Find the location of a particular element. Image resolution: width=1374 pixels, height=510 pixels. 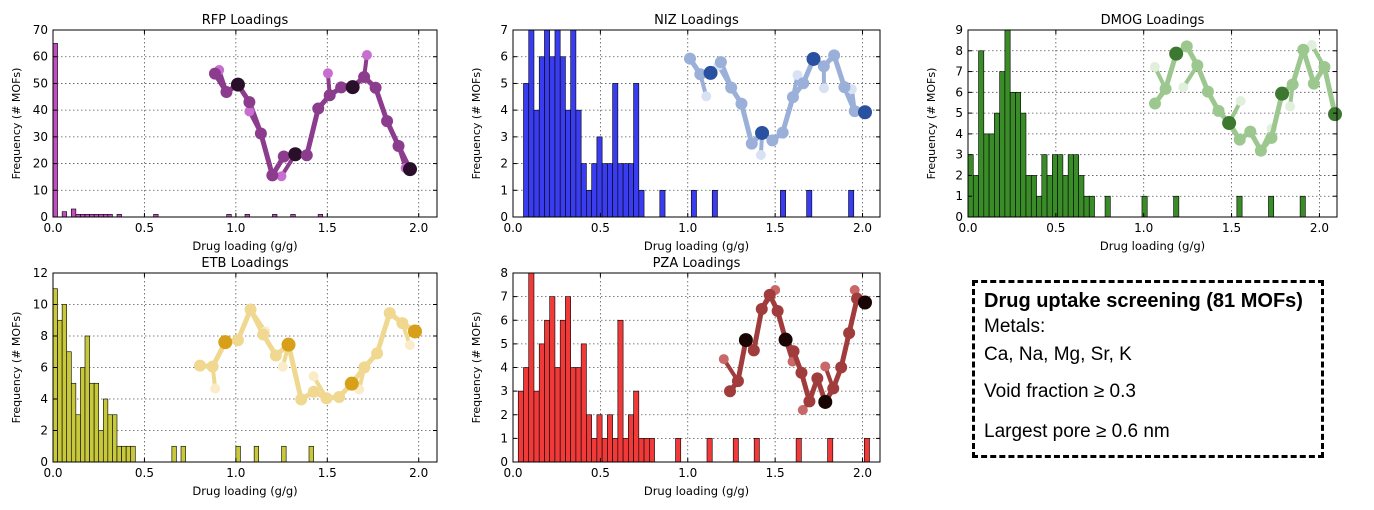

y-tick-label: 4 is located at coordinates (44, 399).